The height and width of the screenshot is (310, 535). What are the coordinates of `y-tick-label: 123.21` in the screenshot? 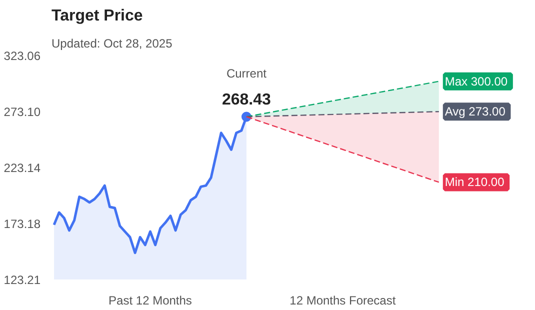 It's located at (22, 280).